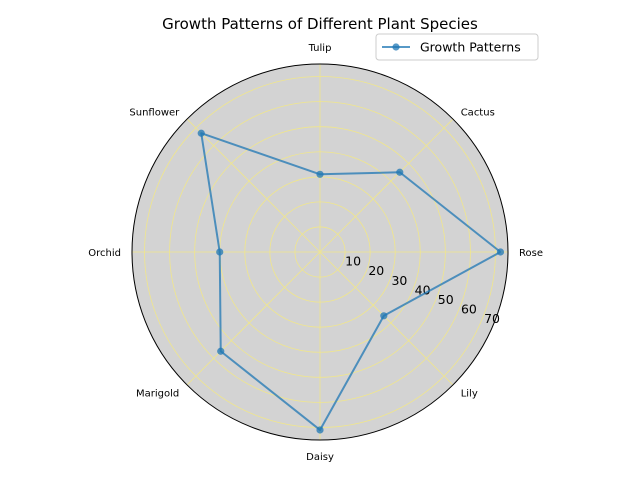 The width and height of the screenshot is (640, 480). What do you see at coordinates (320, 48) in the screenshot?
I see `category-label-tulip: Tulip` at bounding box center [320, 48].